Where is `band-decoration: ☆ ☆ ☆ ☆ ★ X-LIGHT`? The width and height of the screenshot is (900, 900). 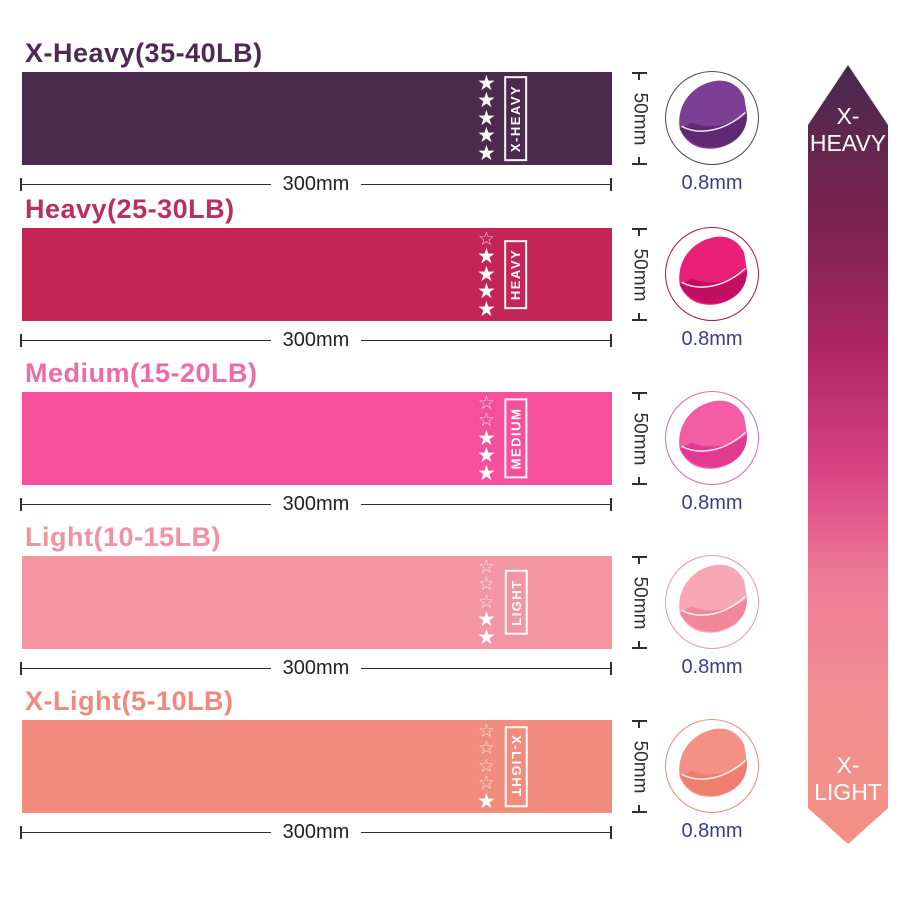
band-decoration: ☆ ☆ ☆ ☆ ★ X-LIGHT is located at coordinates (503, 766).